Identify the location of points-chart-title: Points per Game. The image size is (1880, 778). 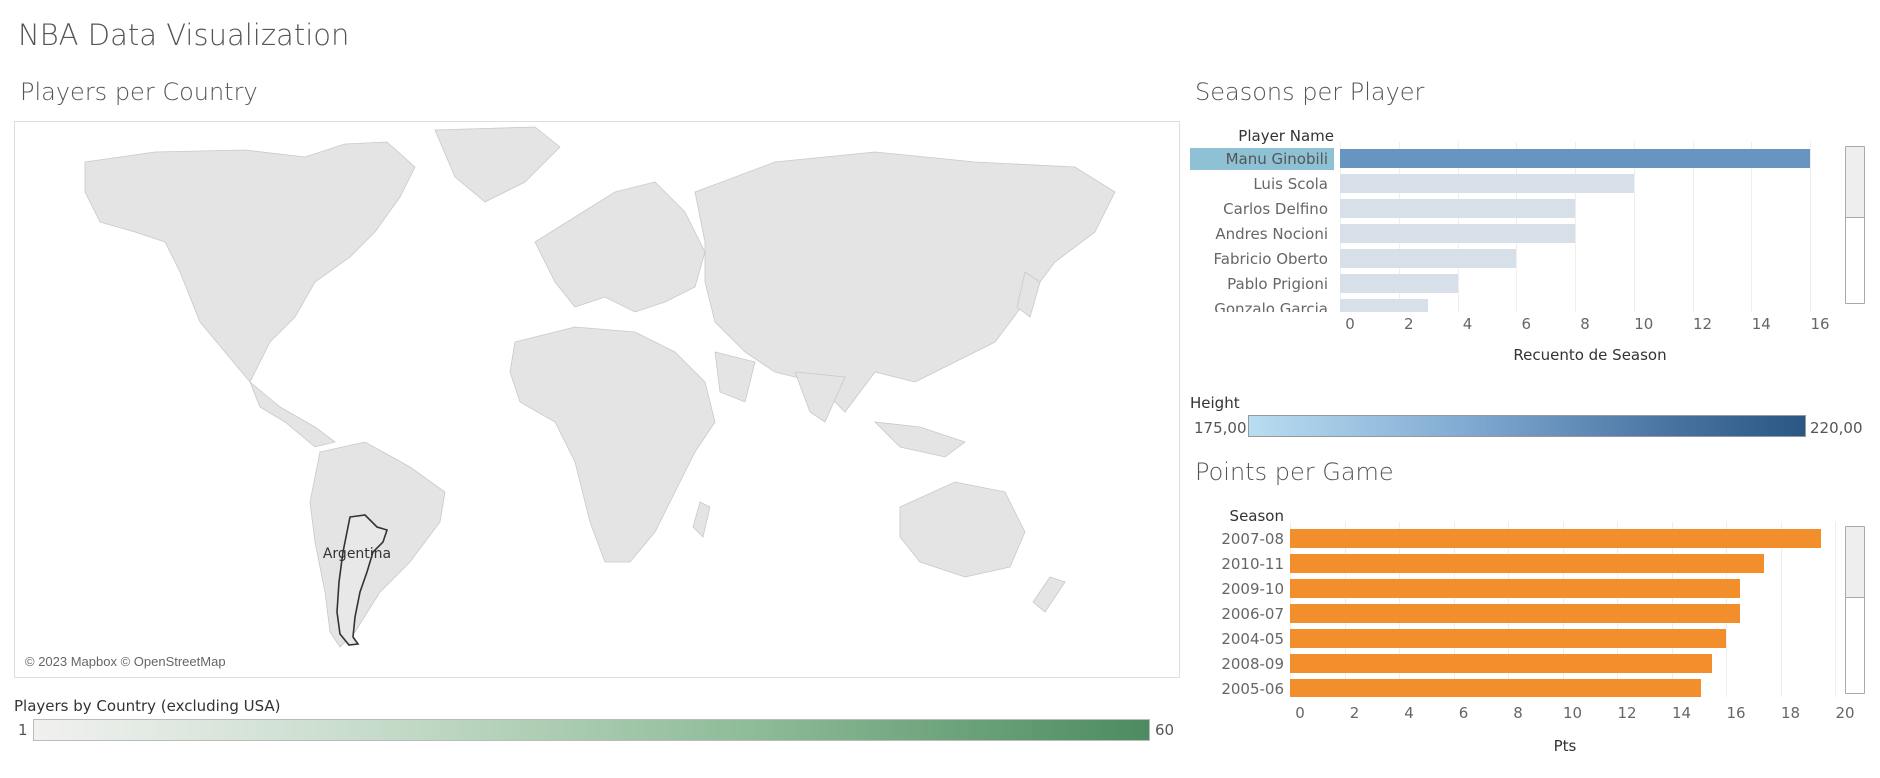
(1294, 472).